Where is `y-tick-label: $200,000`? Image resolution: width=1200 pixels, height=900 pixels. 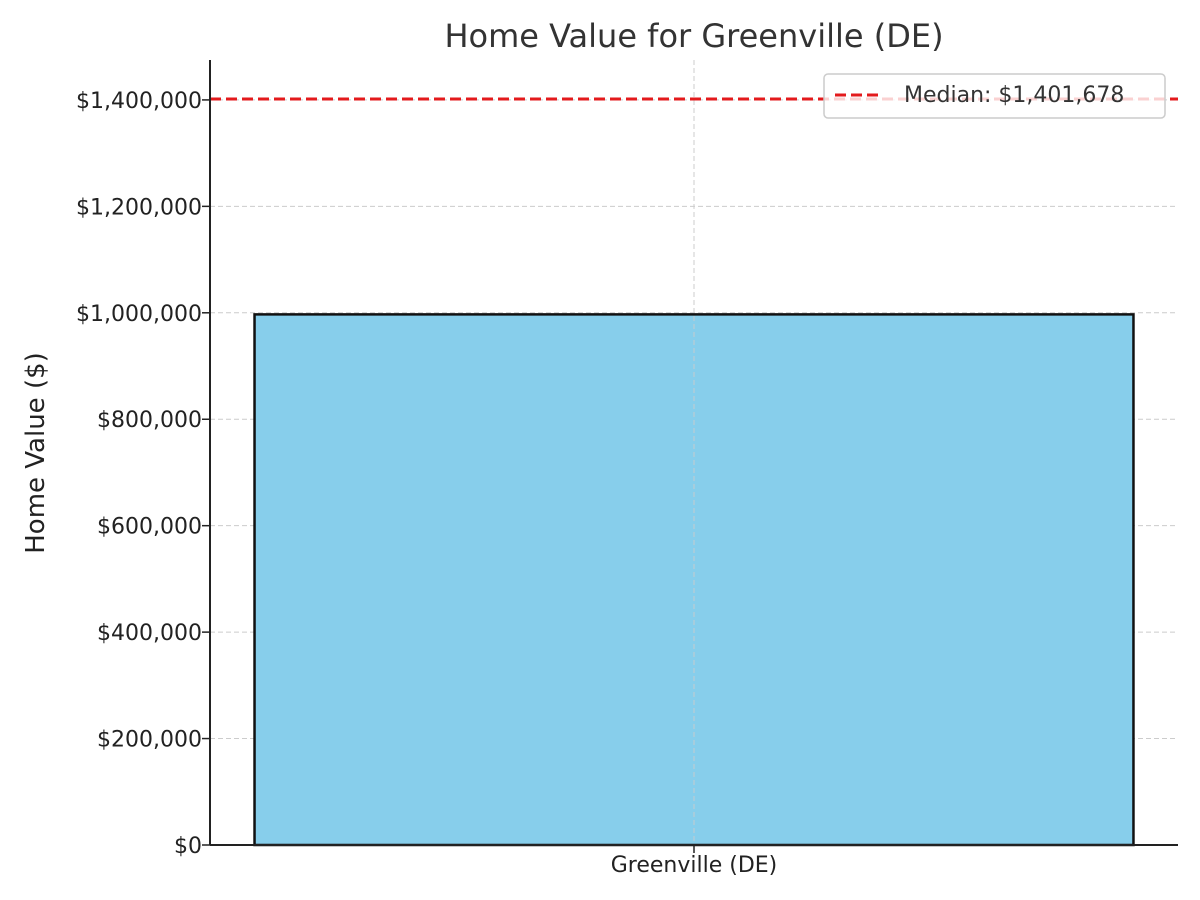
y-tick-label: $200,000 is located at coordinates (149, 740).